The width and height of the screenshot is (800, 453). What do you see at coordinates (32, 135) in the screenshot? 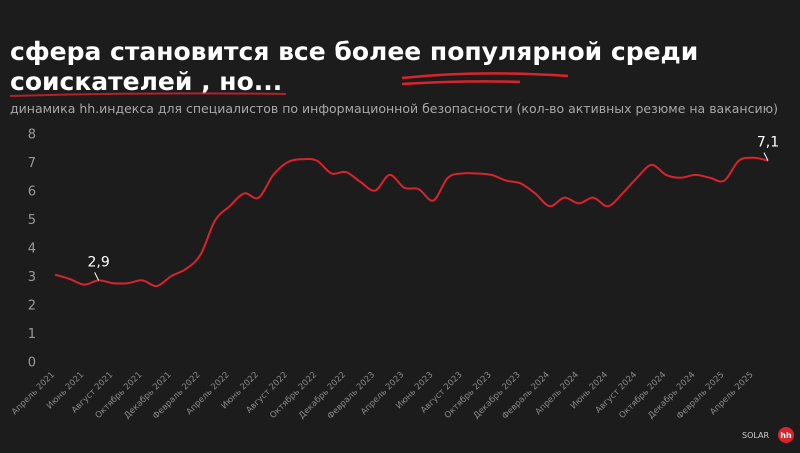
I see `y-tick-label: 8` at bounding box center [32, 135].